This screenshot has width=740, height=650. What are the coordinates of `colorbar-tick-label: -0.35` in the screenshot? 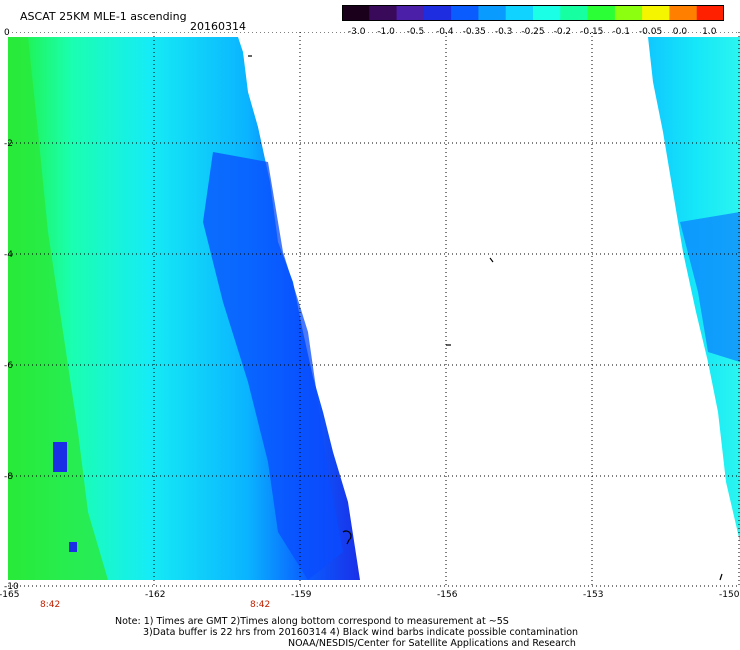 It's located at (474, 32).